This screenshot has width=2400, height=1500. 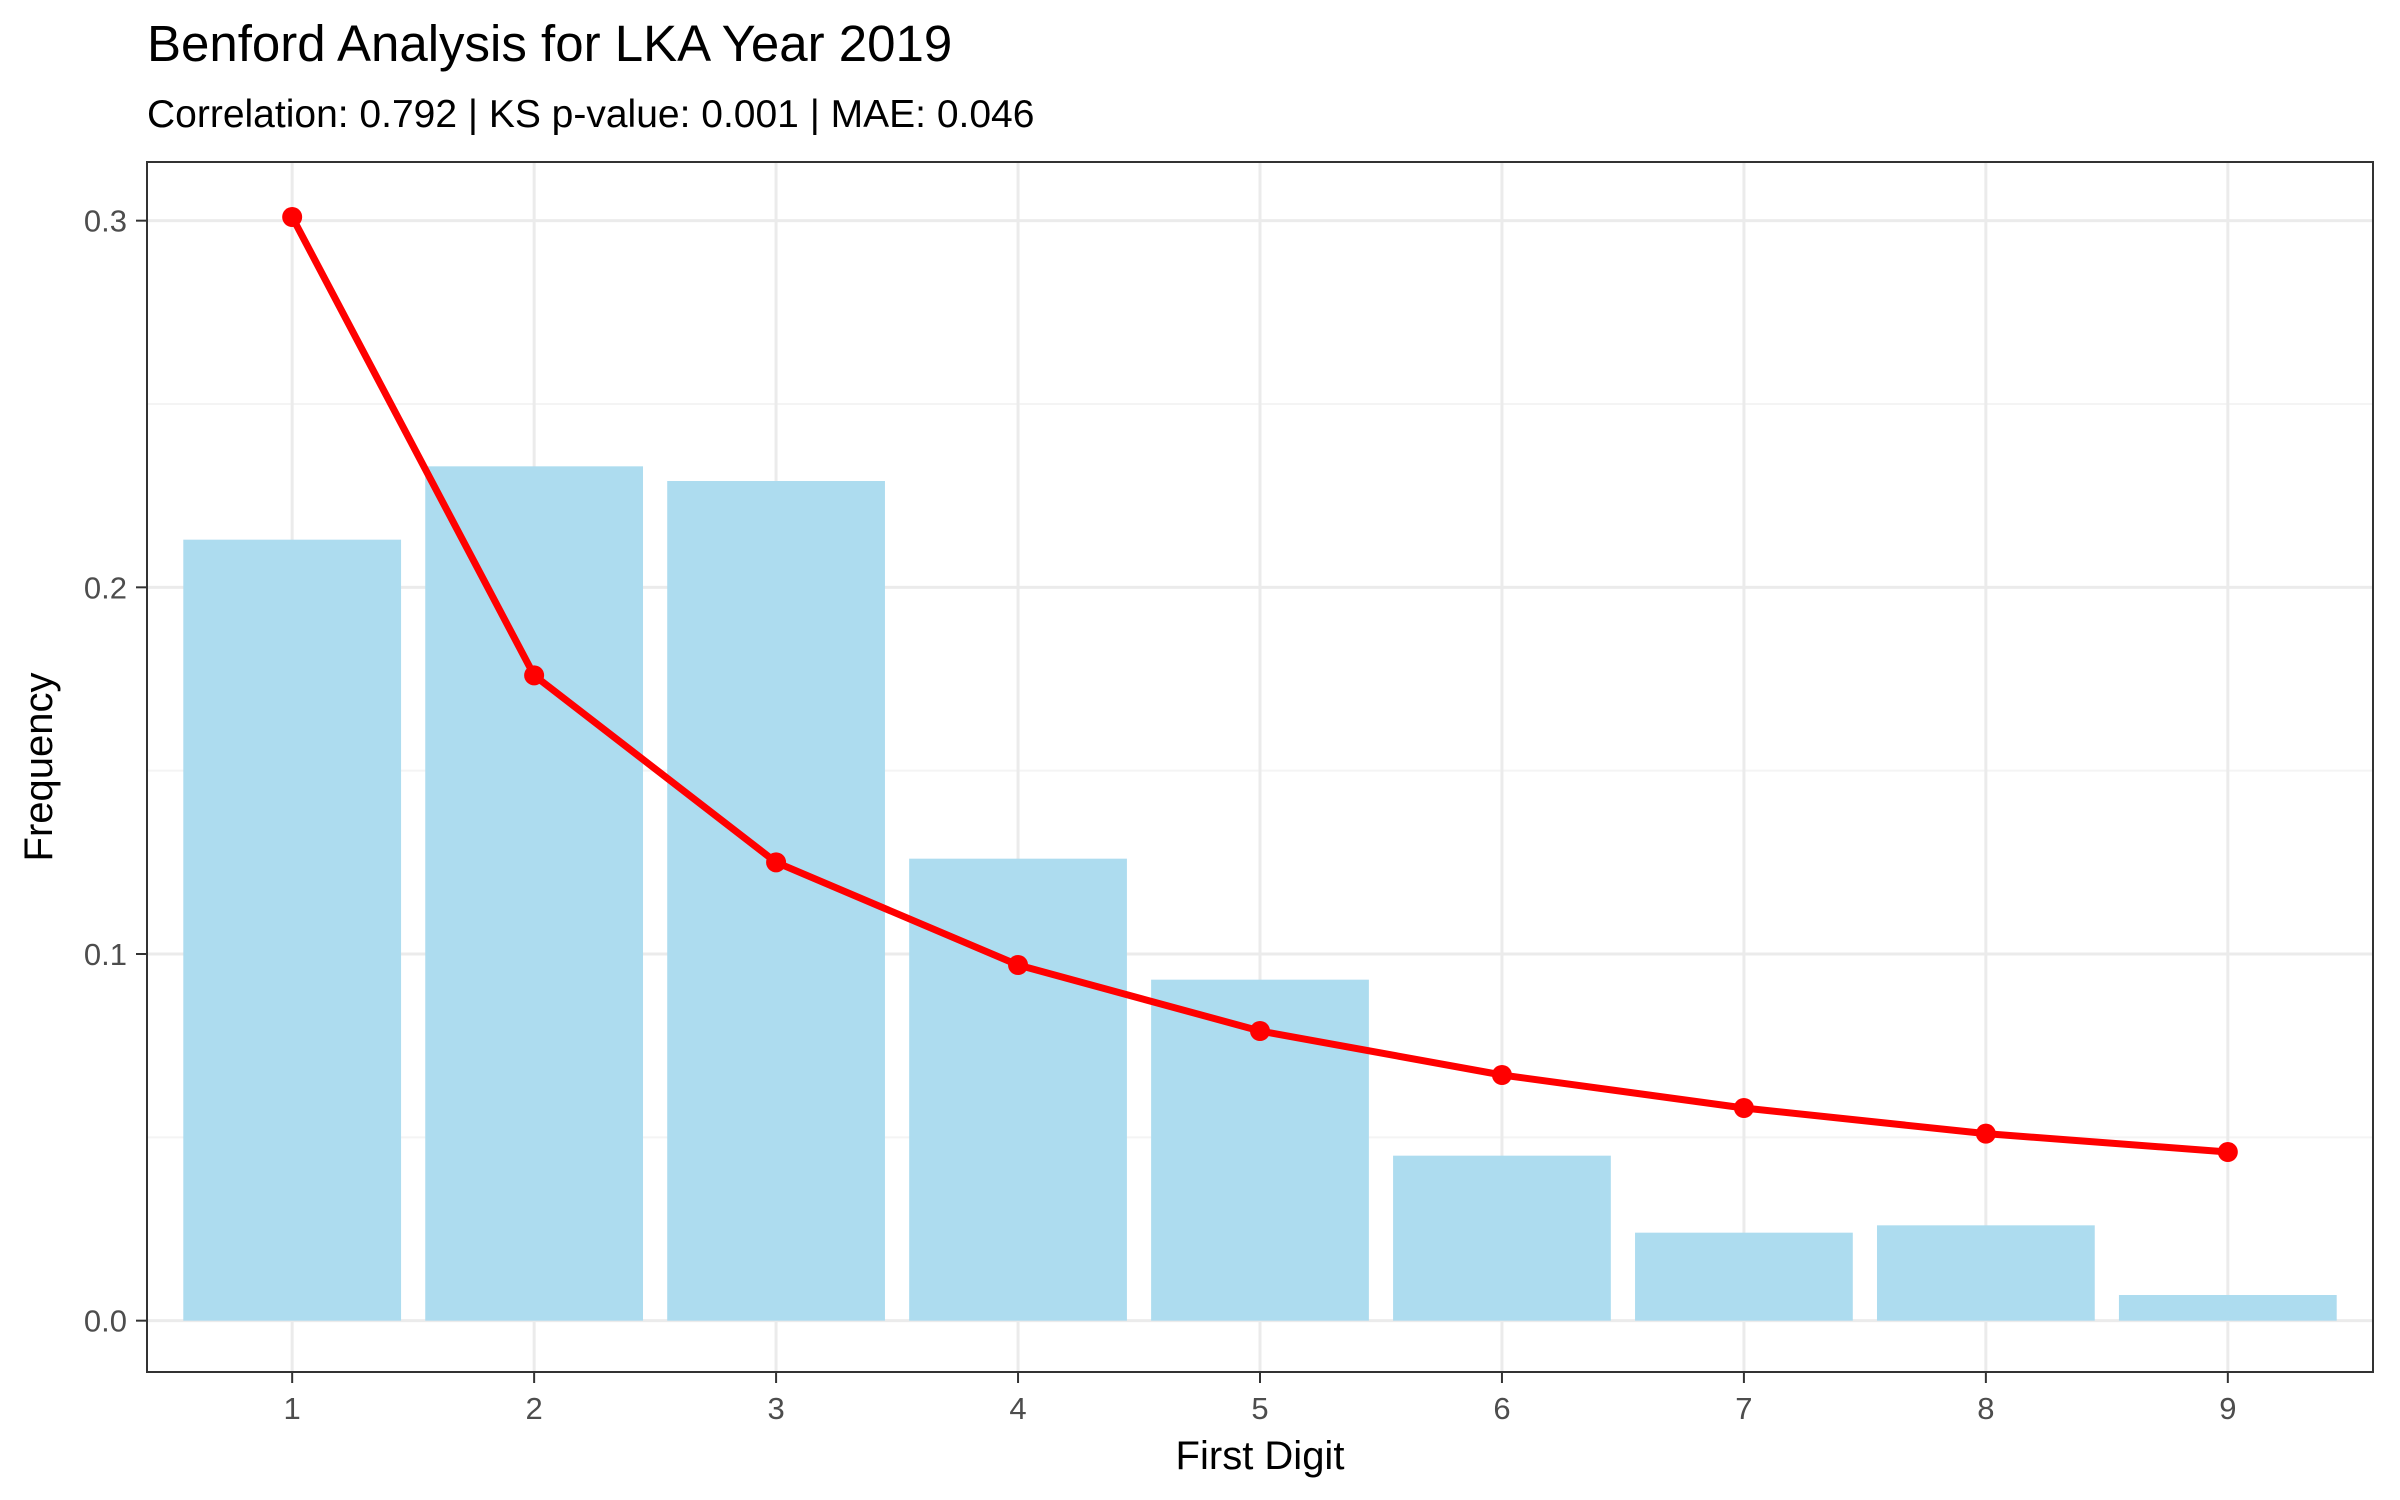 What do you see at coordinates (549, 43) in the screenshot?
I see `chart-title: Benford Analysis for LKA Year 2019` at bounding box center [549, 43].